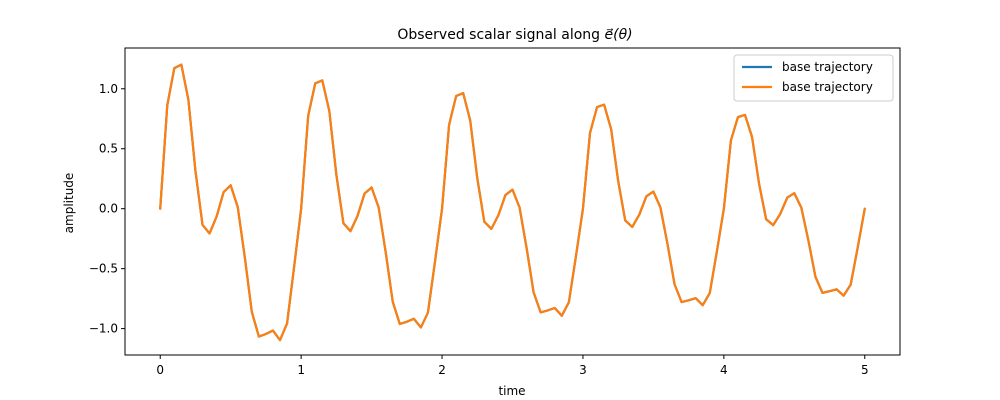 The image size is (1000, 400). Describe the element at coordinates (103, 269) in the screenshot. I see `y-tick-label: −0.5` at that location.